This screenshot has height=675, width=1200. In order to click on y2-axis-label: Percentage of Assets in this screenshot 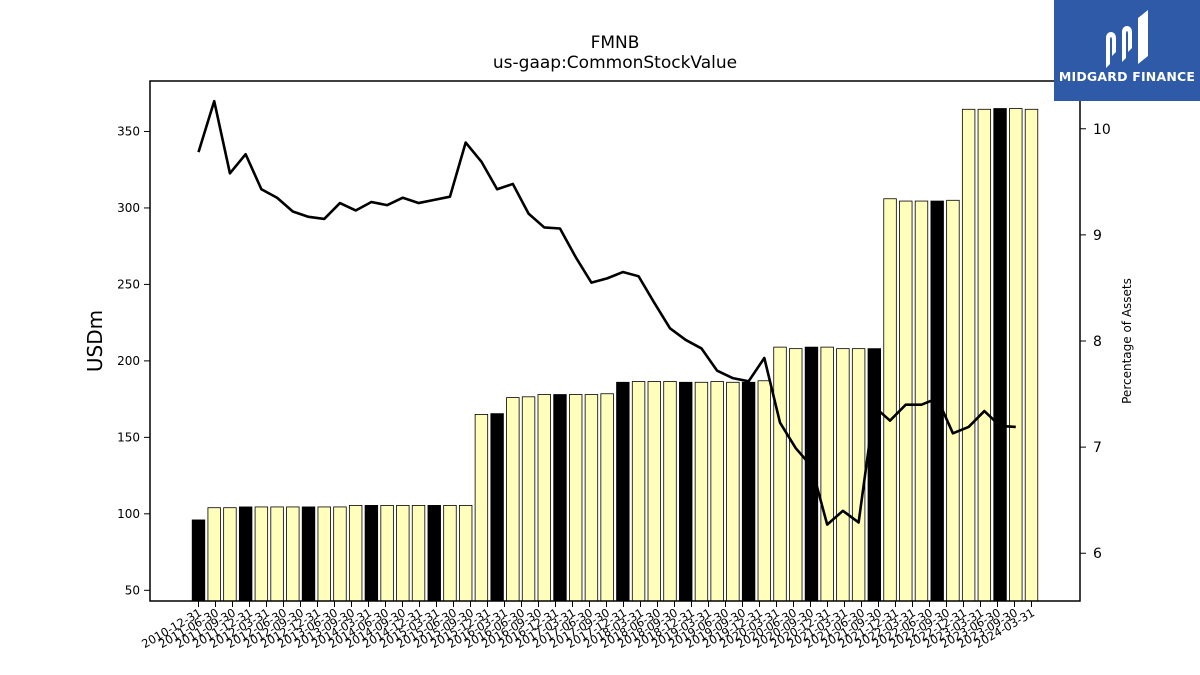, I will do `click(1127, 341)`.